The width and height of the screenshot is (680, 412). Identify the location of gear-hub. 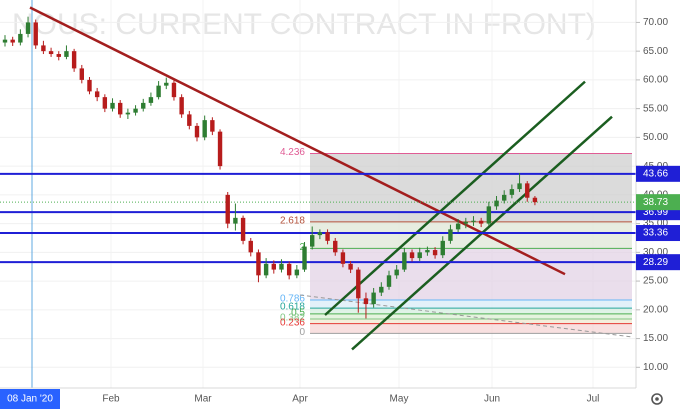
(657, 399).